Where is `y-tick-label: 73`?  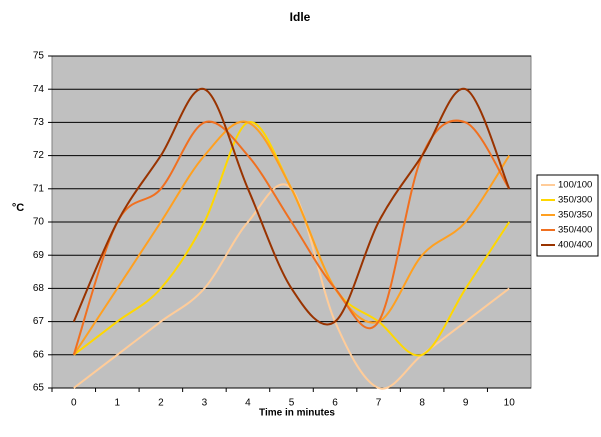 y-tick-label: 73 is located at coordinates (39, 122).